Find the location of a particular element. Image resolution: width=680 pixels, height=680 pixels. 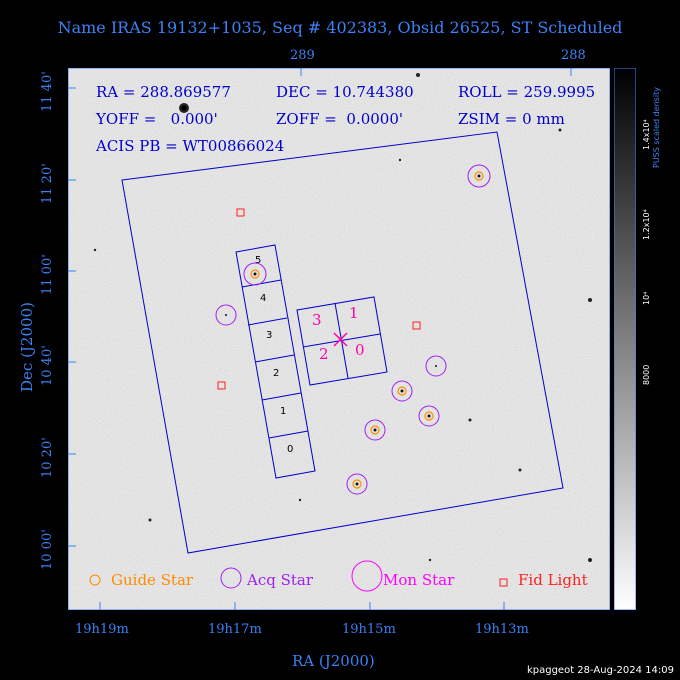

legend-fid-icon is located at coordinates (503, 582).